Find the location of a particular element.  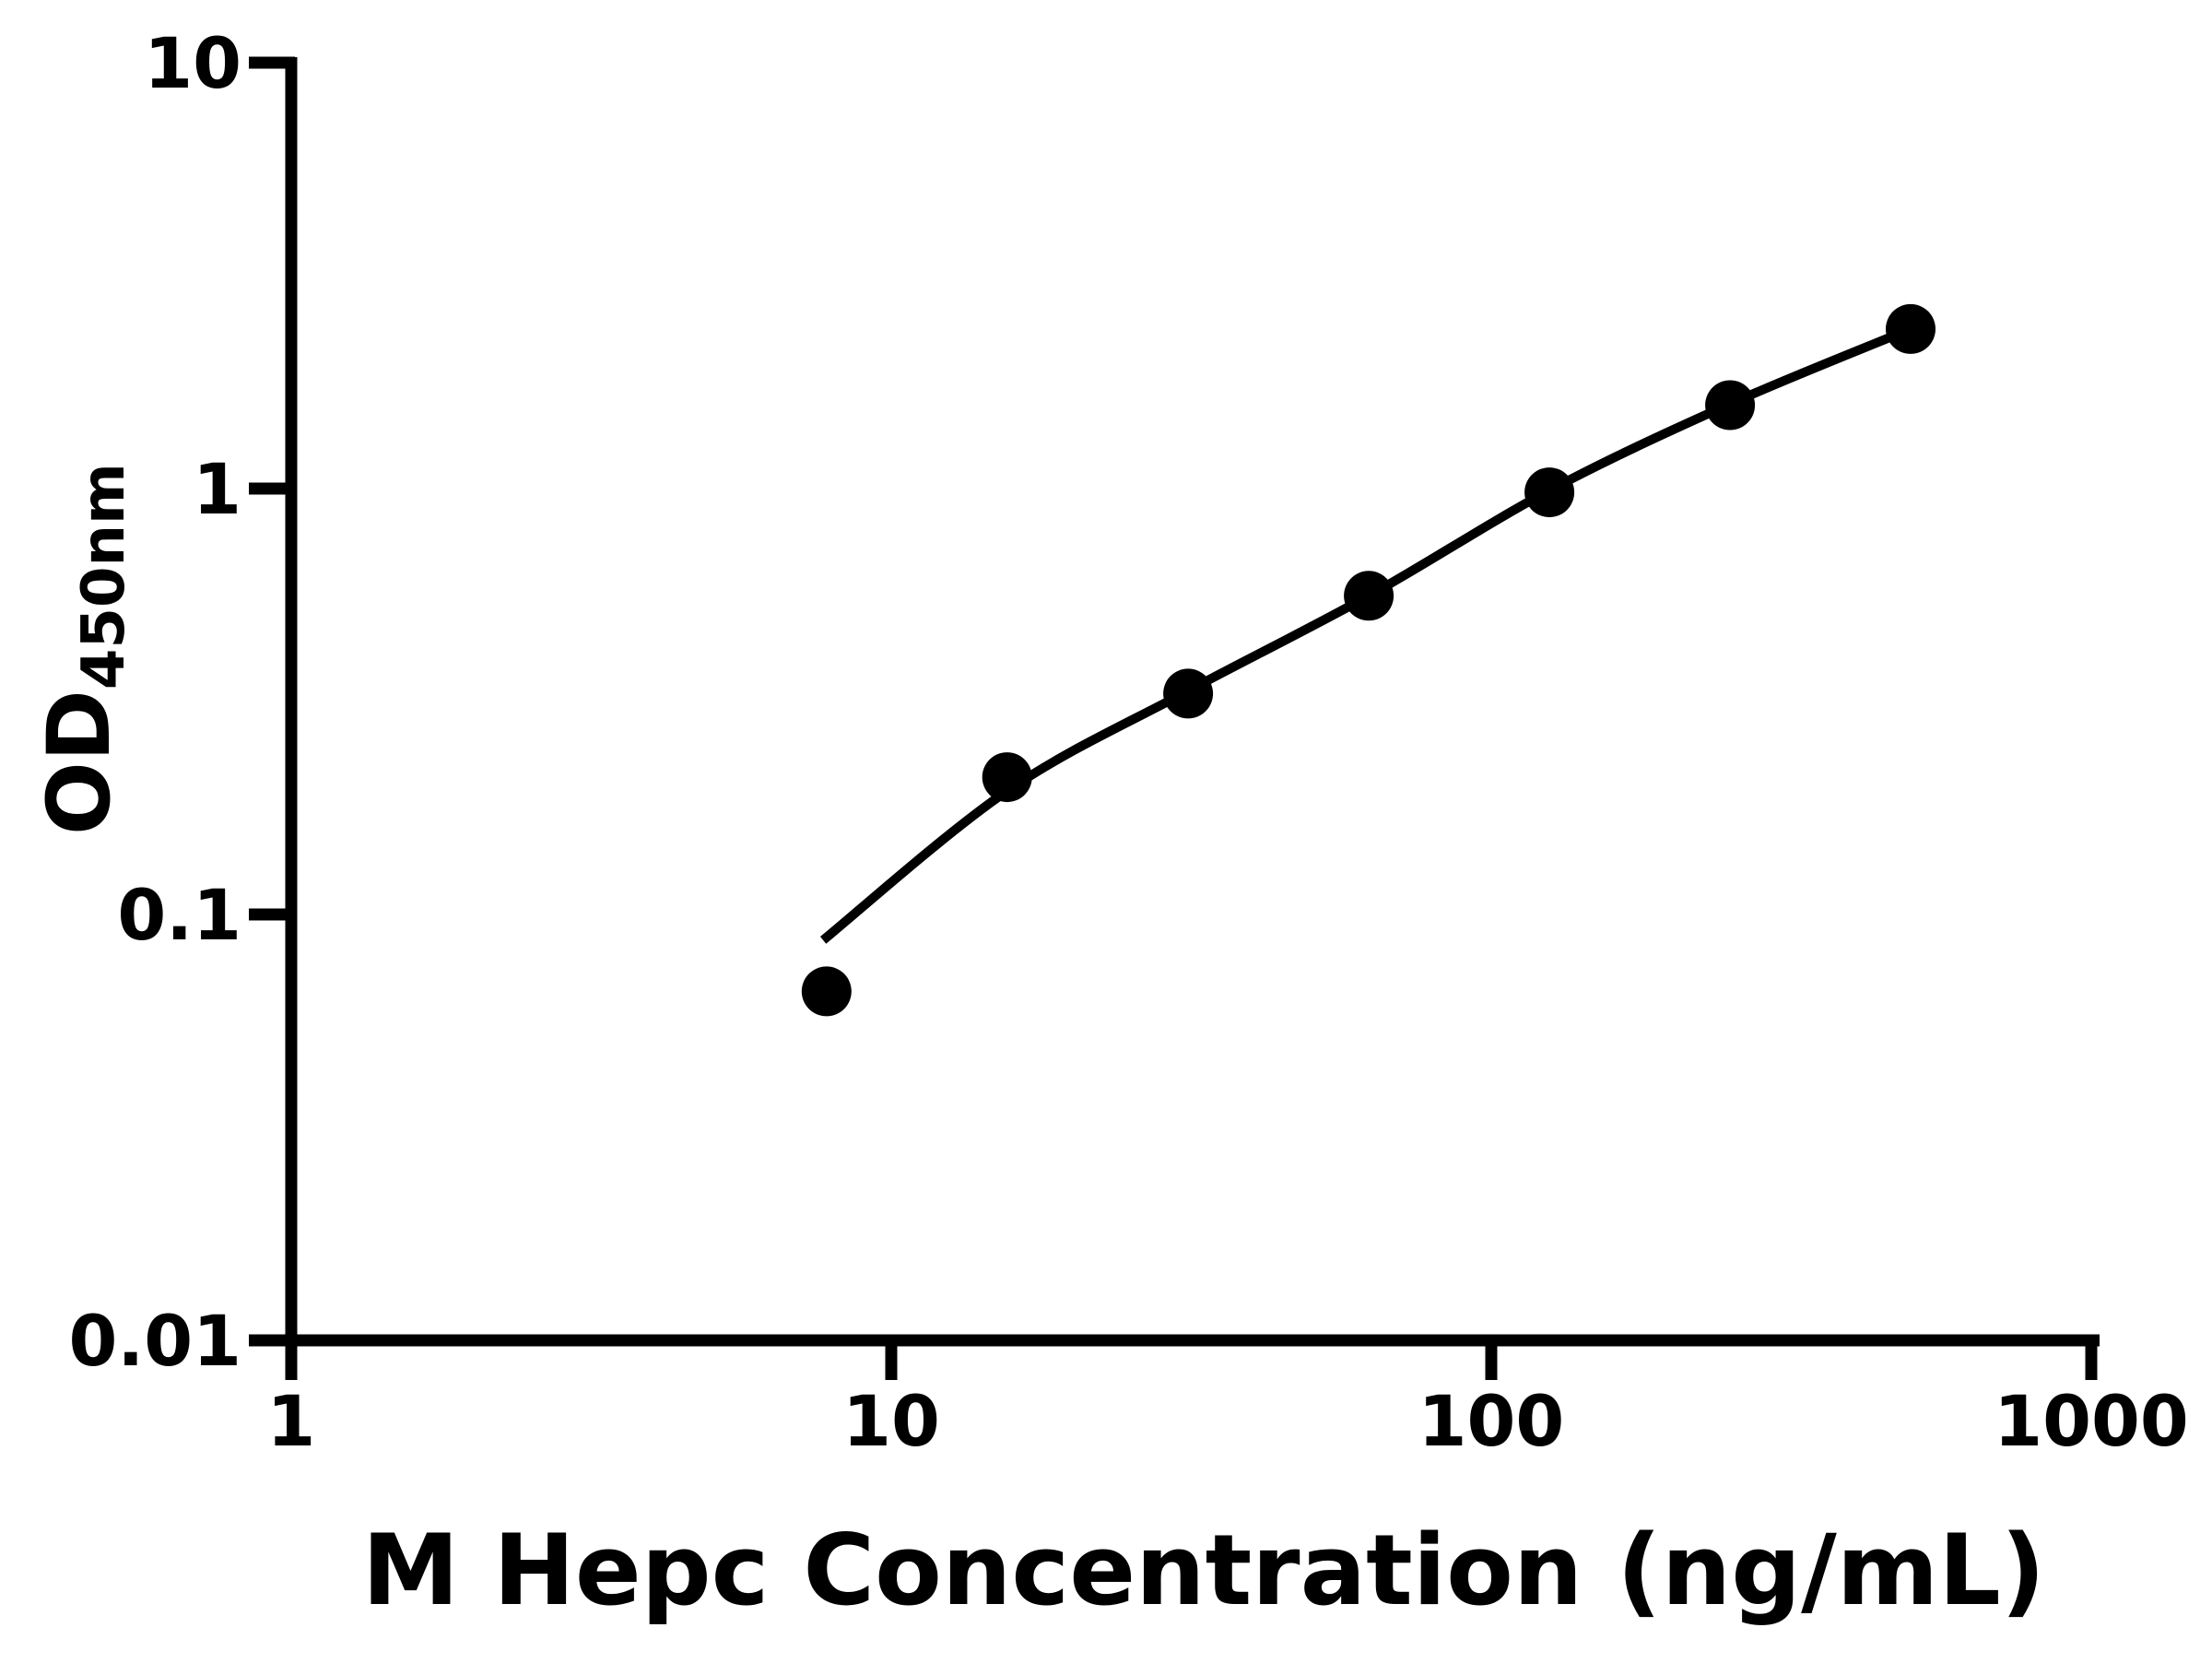

y-axis-title: OD450nm is located at coordinates (83, 649).